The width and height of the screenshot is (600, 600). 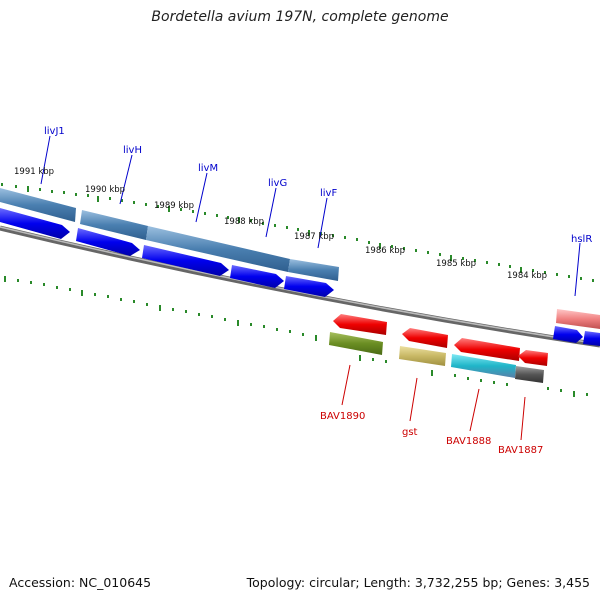 I want to click on gray-feature, so click(x=529, y=374).